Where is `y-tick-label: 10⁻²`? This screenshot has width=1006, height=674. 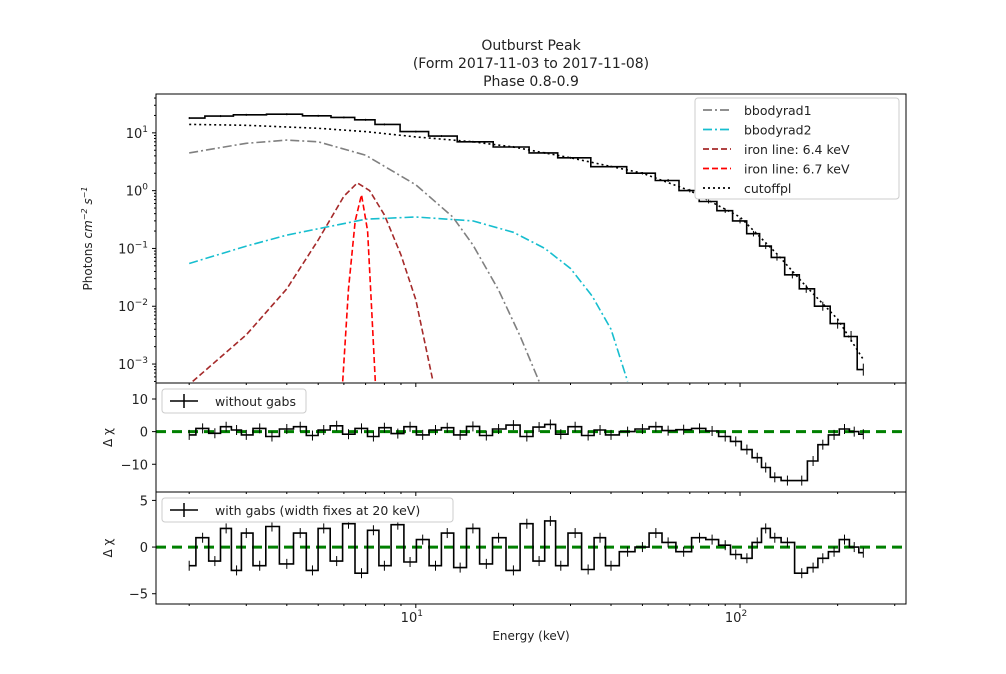 y-tick-label: 10⁻² is located at coordinates (133, 306).